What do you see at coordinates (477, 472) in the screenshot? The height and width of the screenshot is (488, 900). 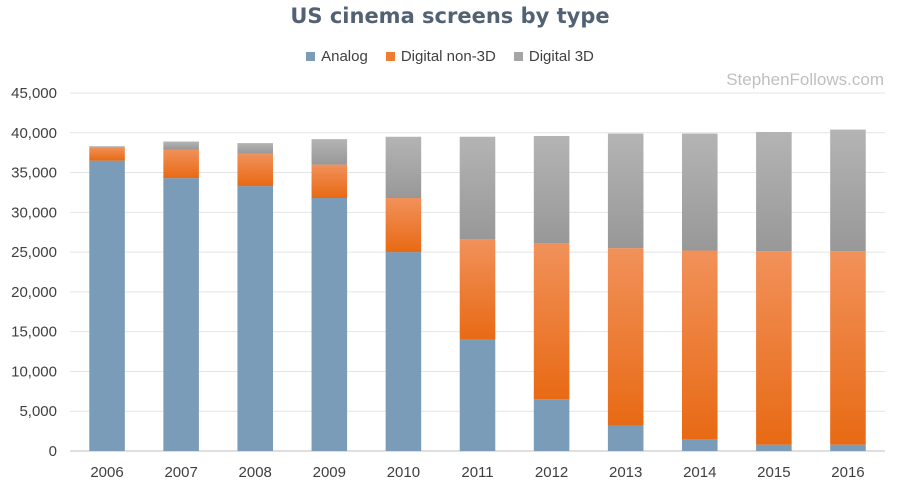 I see `x-tick-label: 2011` at bounding box center [477, 472].